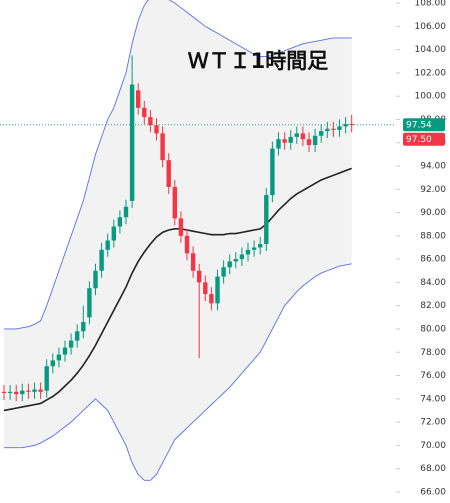 The height and width of the screenshot is (503, 450). What do you see at coordinates (431, 27) in the screenshot?
I see `y-tick-label: 106.00` at bounding box center [431, 27].